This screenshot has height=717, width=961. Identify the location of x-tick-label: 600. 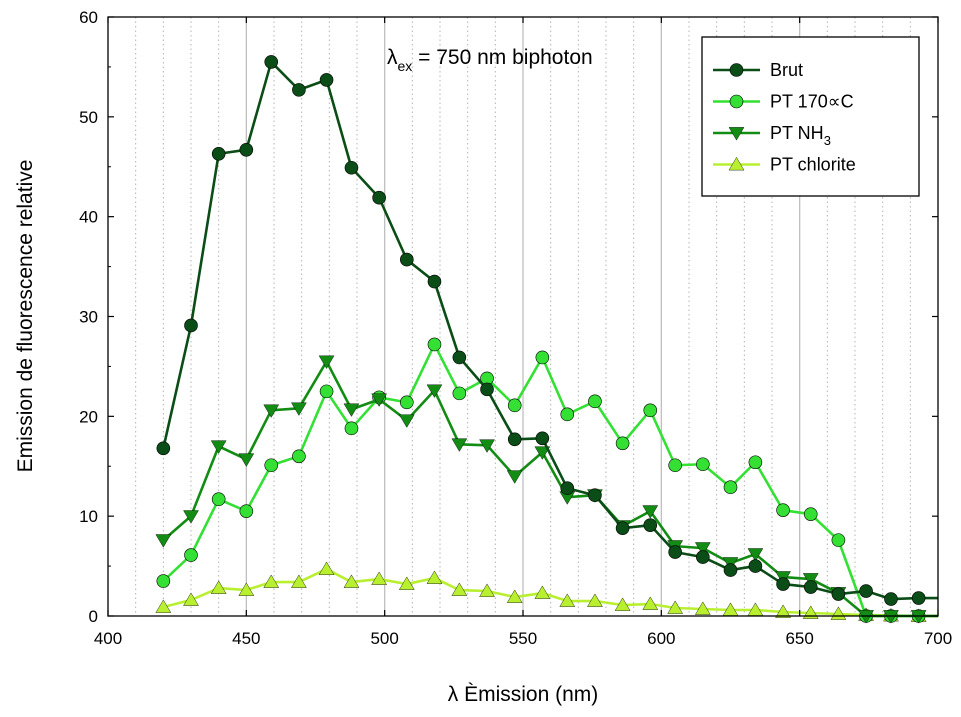
(661, 638).